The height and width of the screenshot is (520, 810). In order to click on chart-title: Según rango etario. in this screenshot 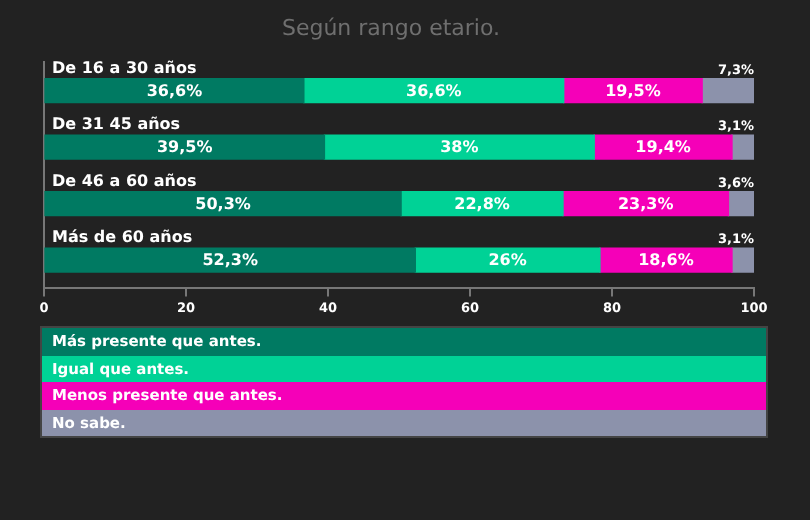, I will do `click(391, 27)`.